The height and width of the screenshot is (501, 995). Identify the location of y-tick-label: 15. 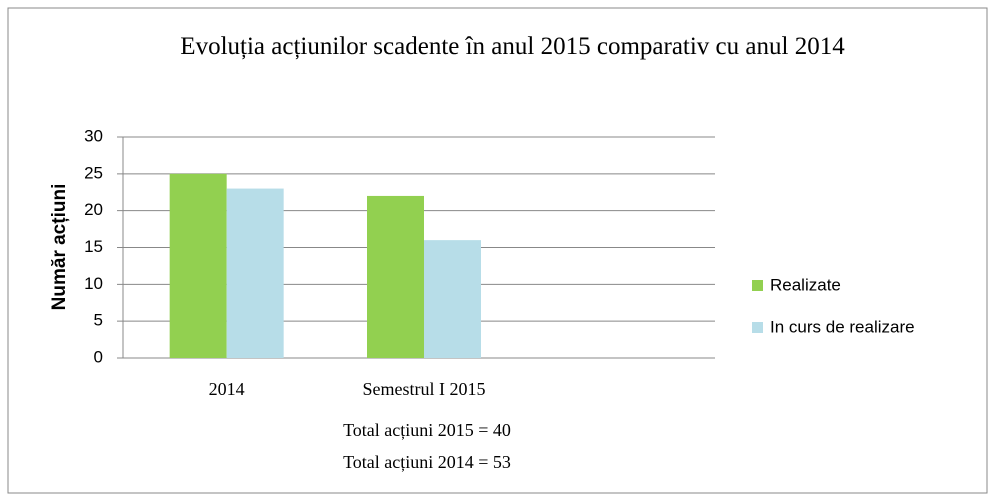
(93, 246).